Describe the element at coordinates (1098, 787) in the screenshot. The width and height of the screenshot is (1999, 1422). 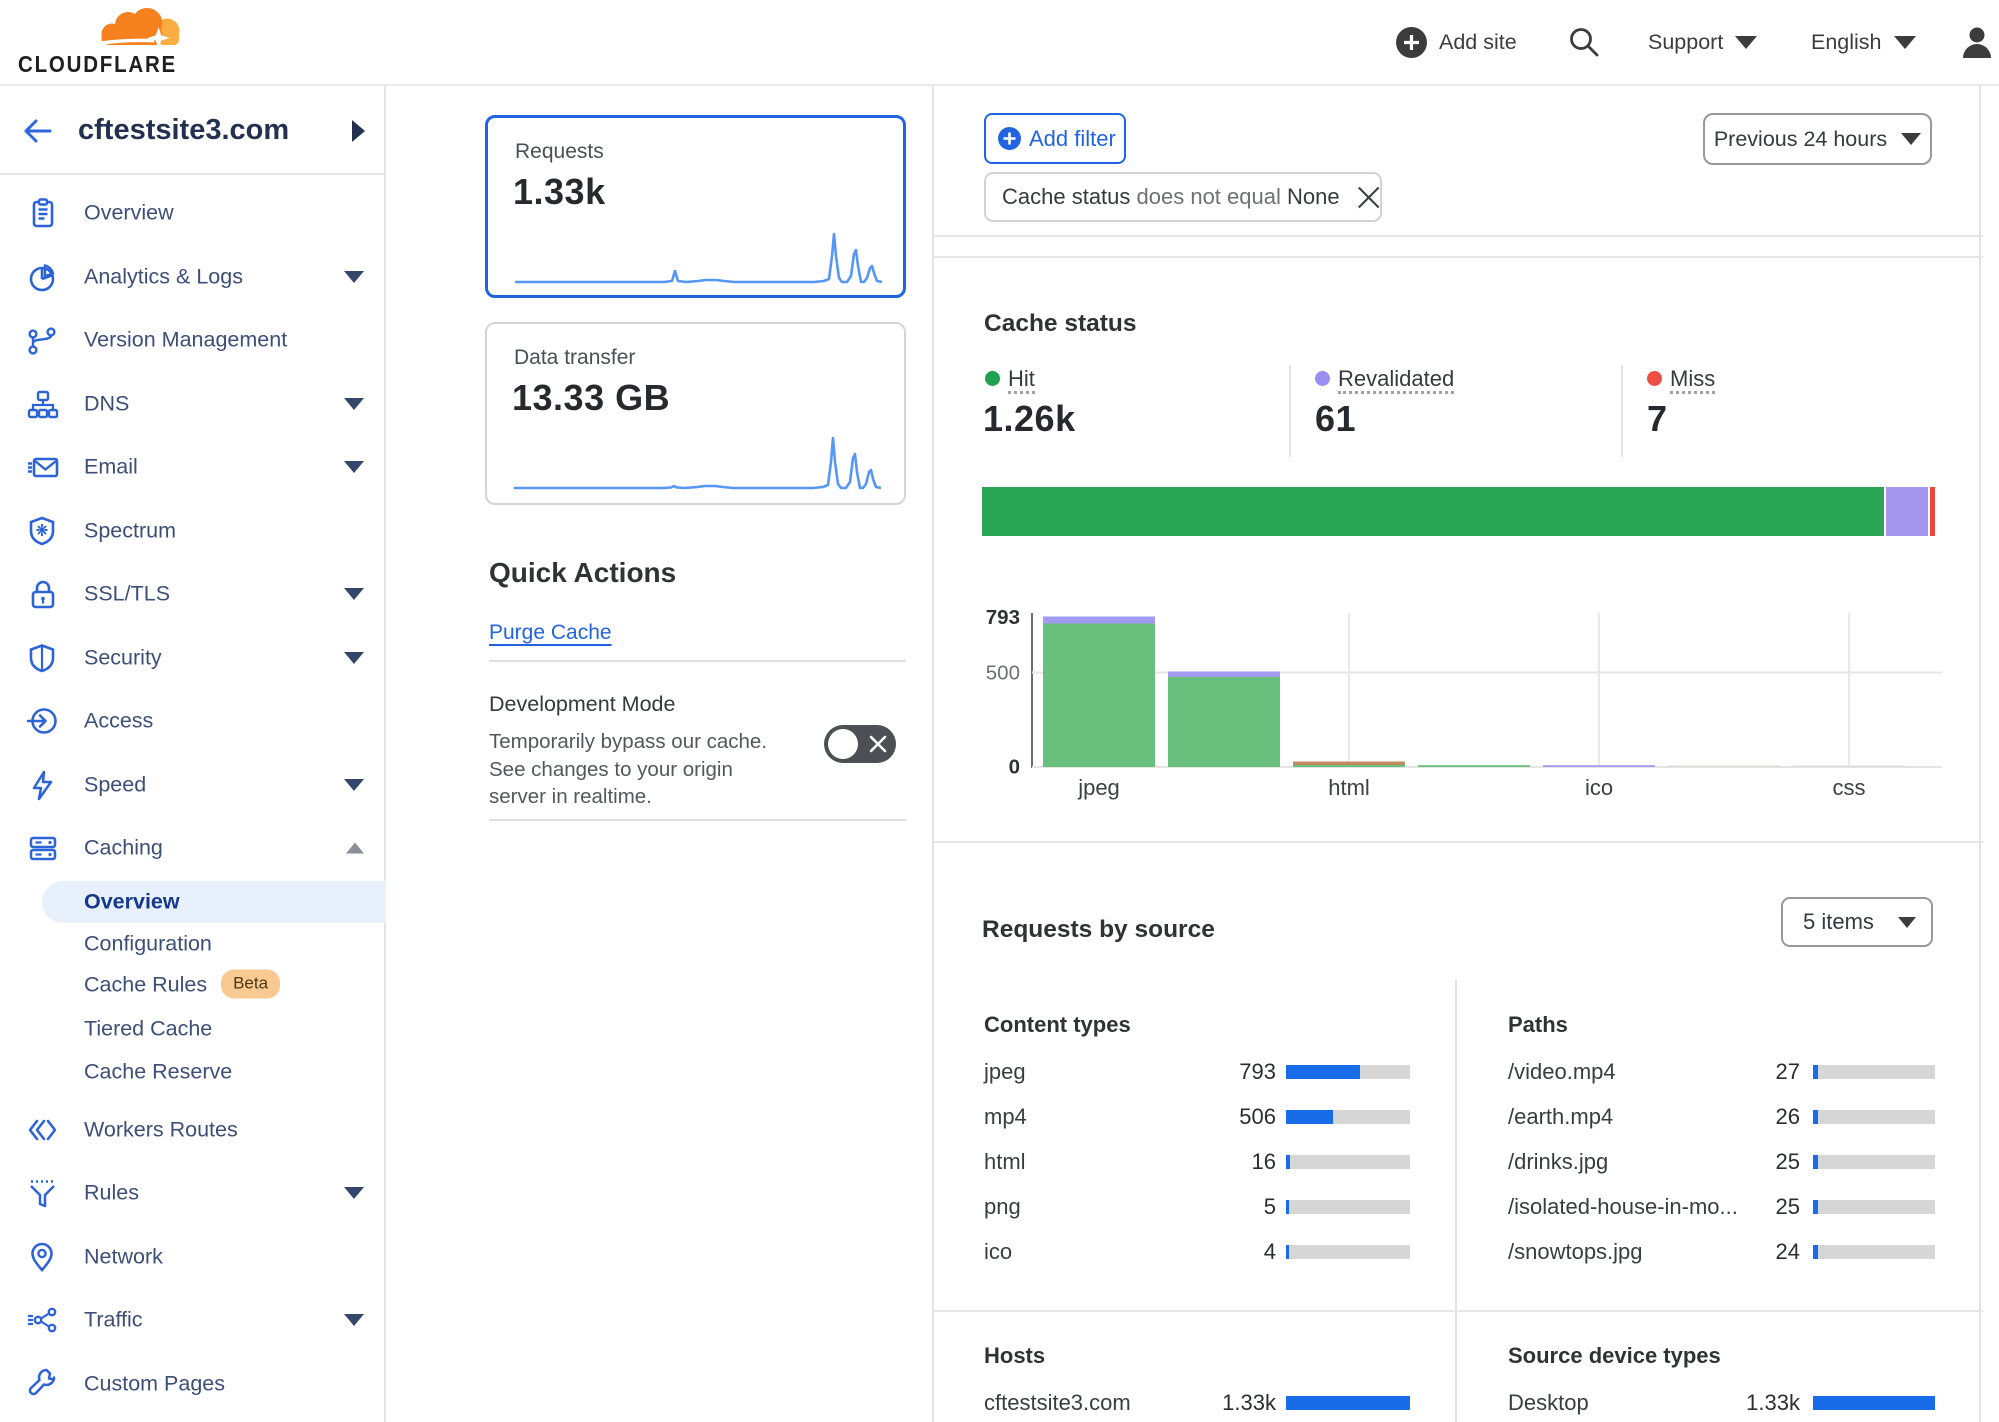
I see `svg-text: jpeg` at that location.